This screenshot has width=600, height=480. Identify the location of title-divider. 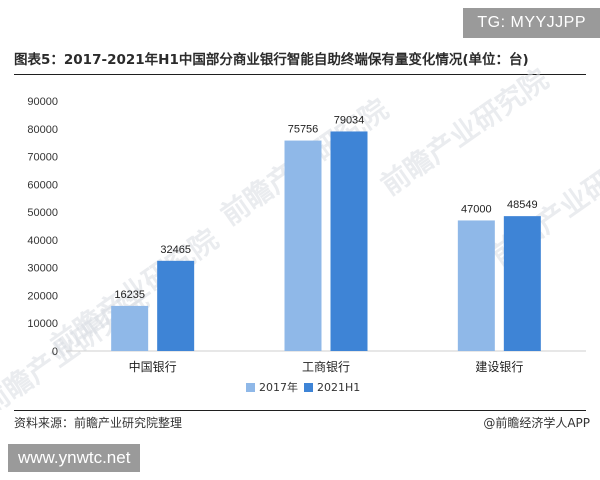
(300, 74).